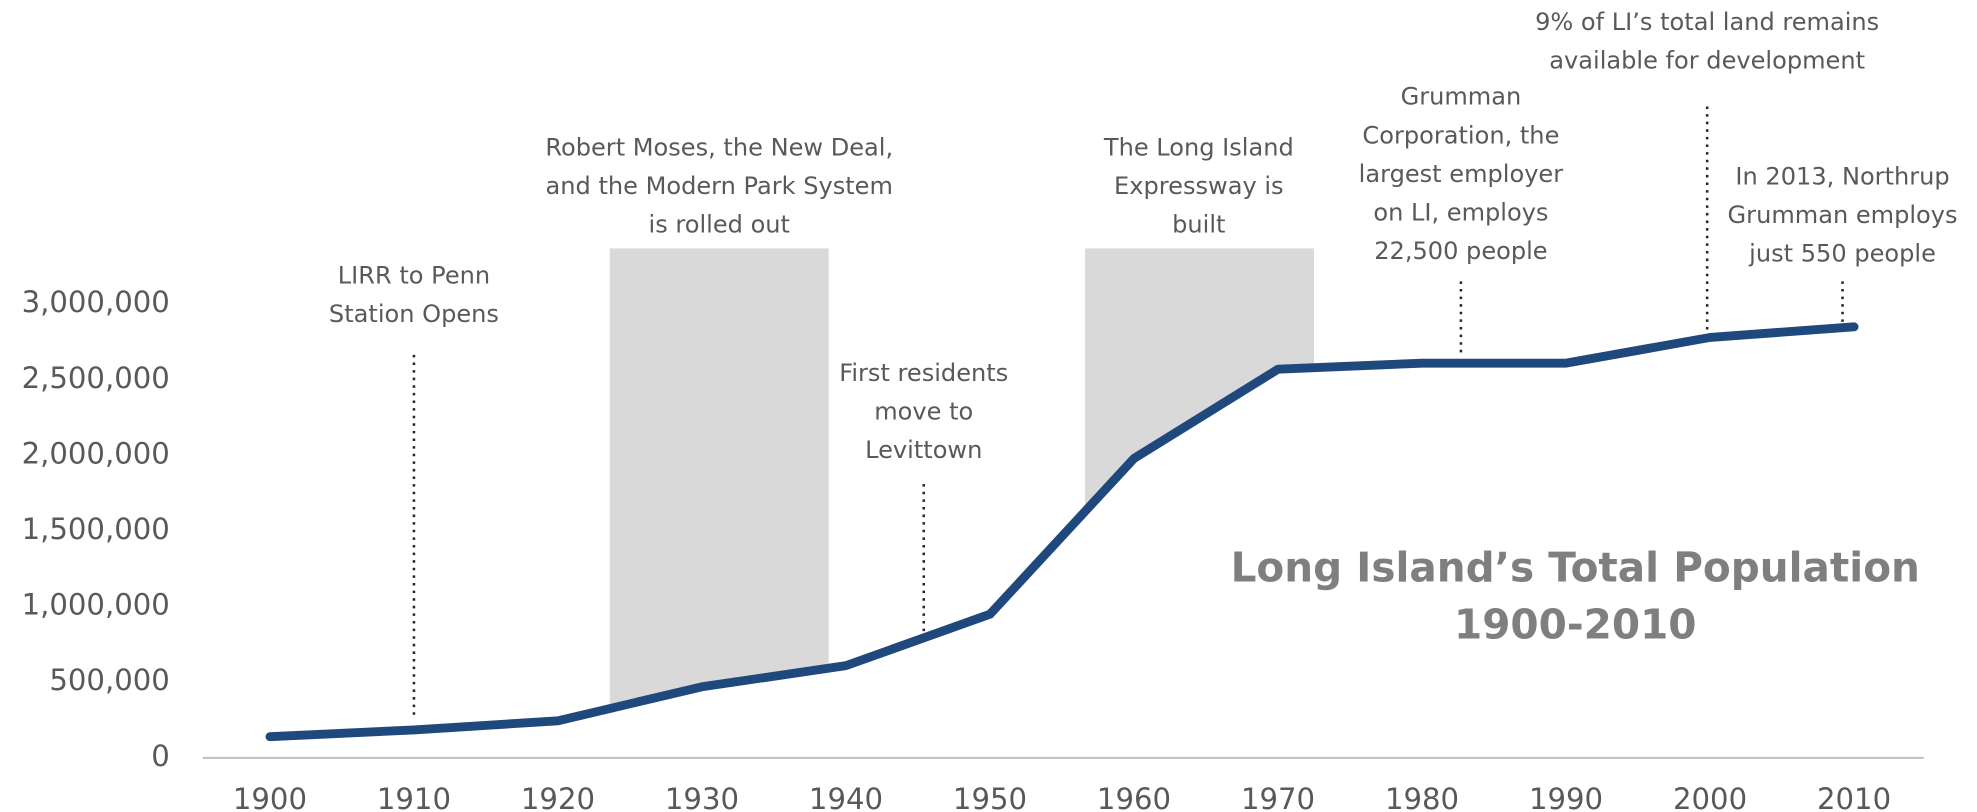  What do you see at coordinates (1575, 624) in the screenshot?
I see `chart-subtitle: 1900-2010` at bounding box center [1575, 624].